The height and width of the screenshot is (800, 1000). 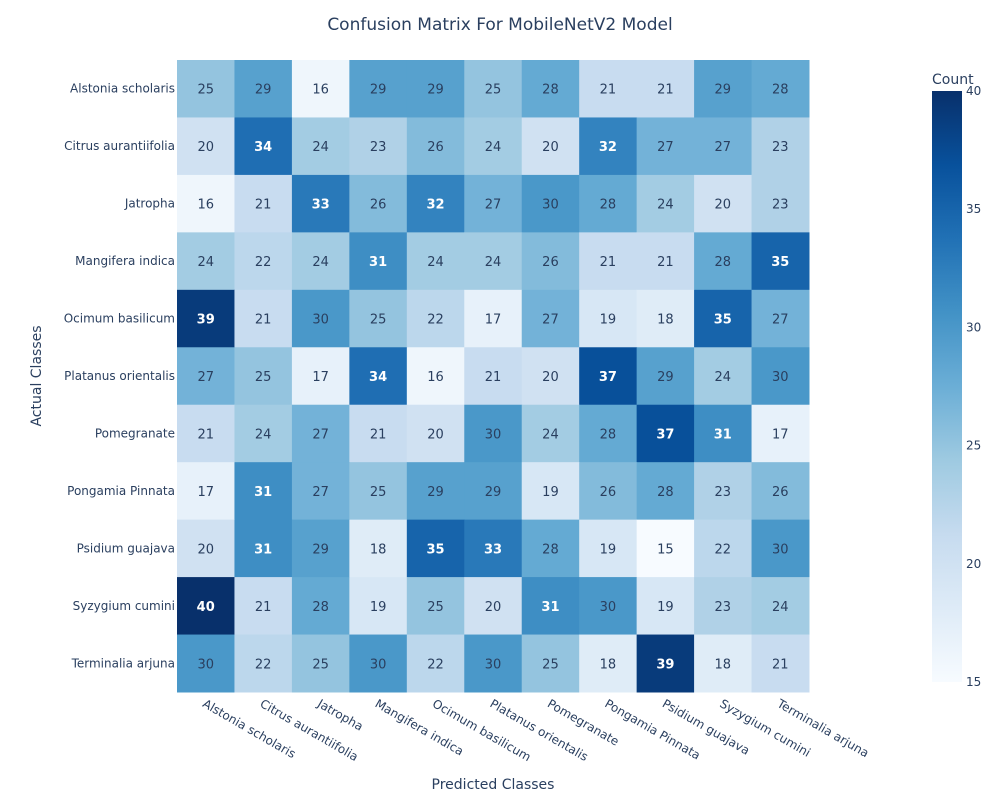 I want to click on x-axis-tick-label: Citrus aurantiifolia, so click(x=309, y=730).